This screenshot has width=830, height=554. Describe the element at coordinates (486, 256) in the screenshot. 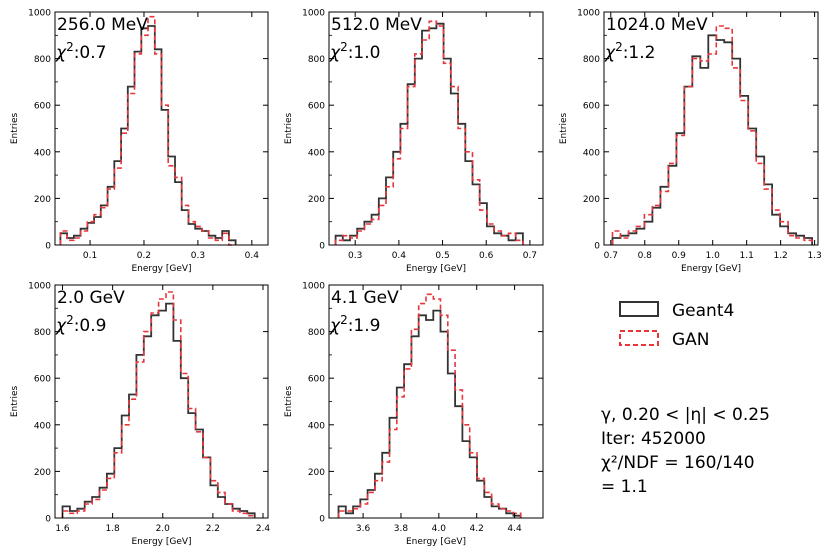

I see `x-tick-label: 0.6` at that location.